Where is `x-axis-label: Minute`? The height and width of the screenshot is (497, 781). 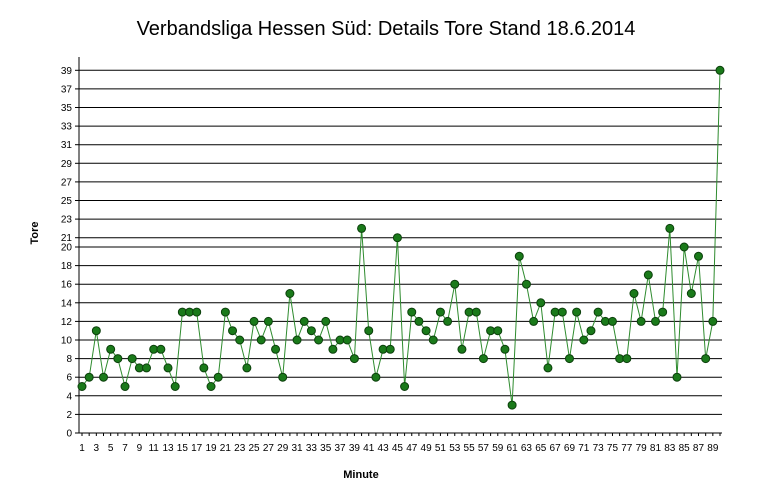
x-axis-label: Minute is located at coordinates (360, 475).